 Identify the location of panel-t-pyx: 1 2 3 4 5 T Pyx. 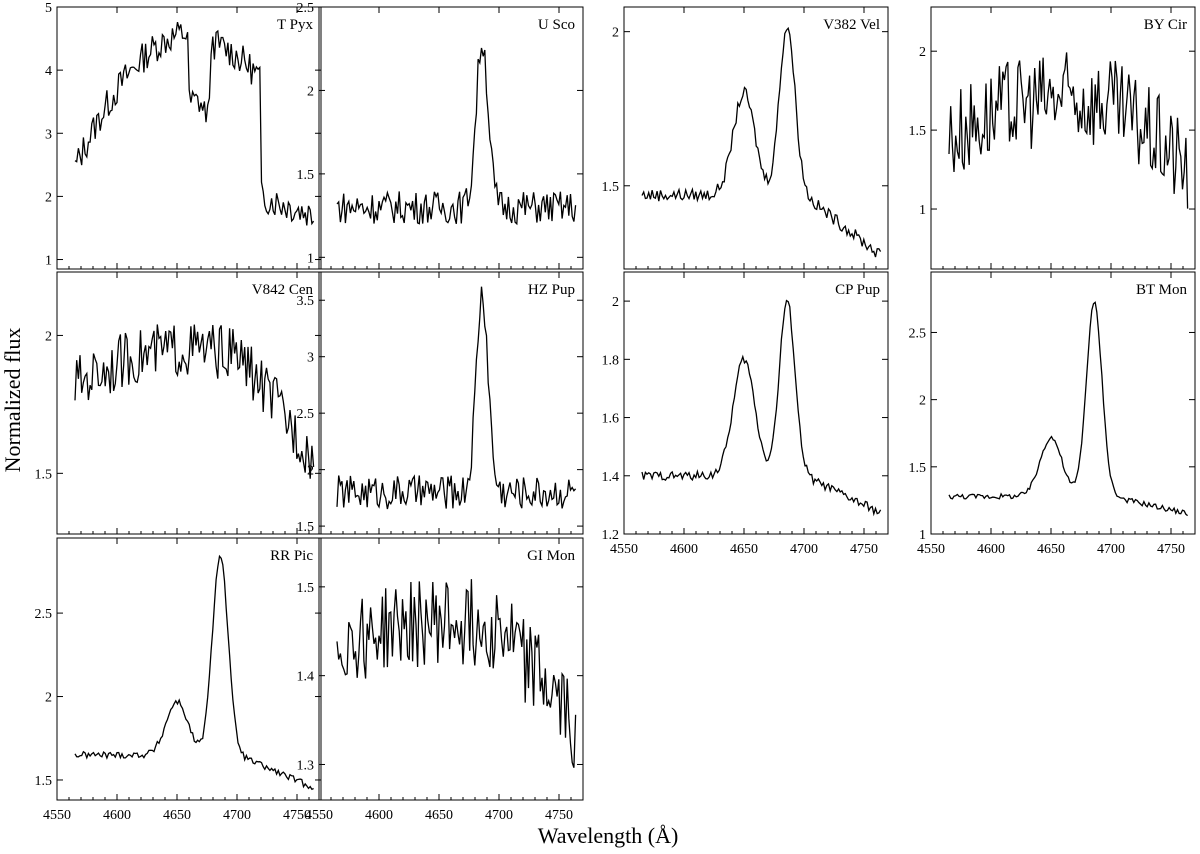
(183, 135).